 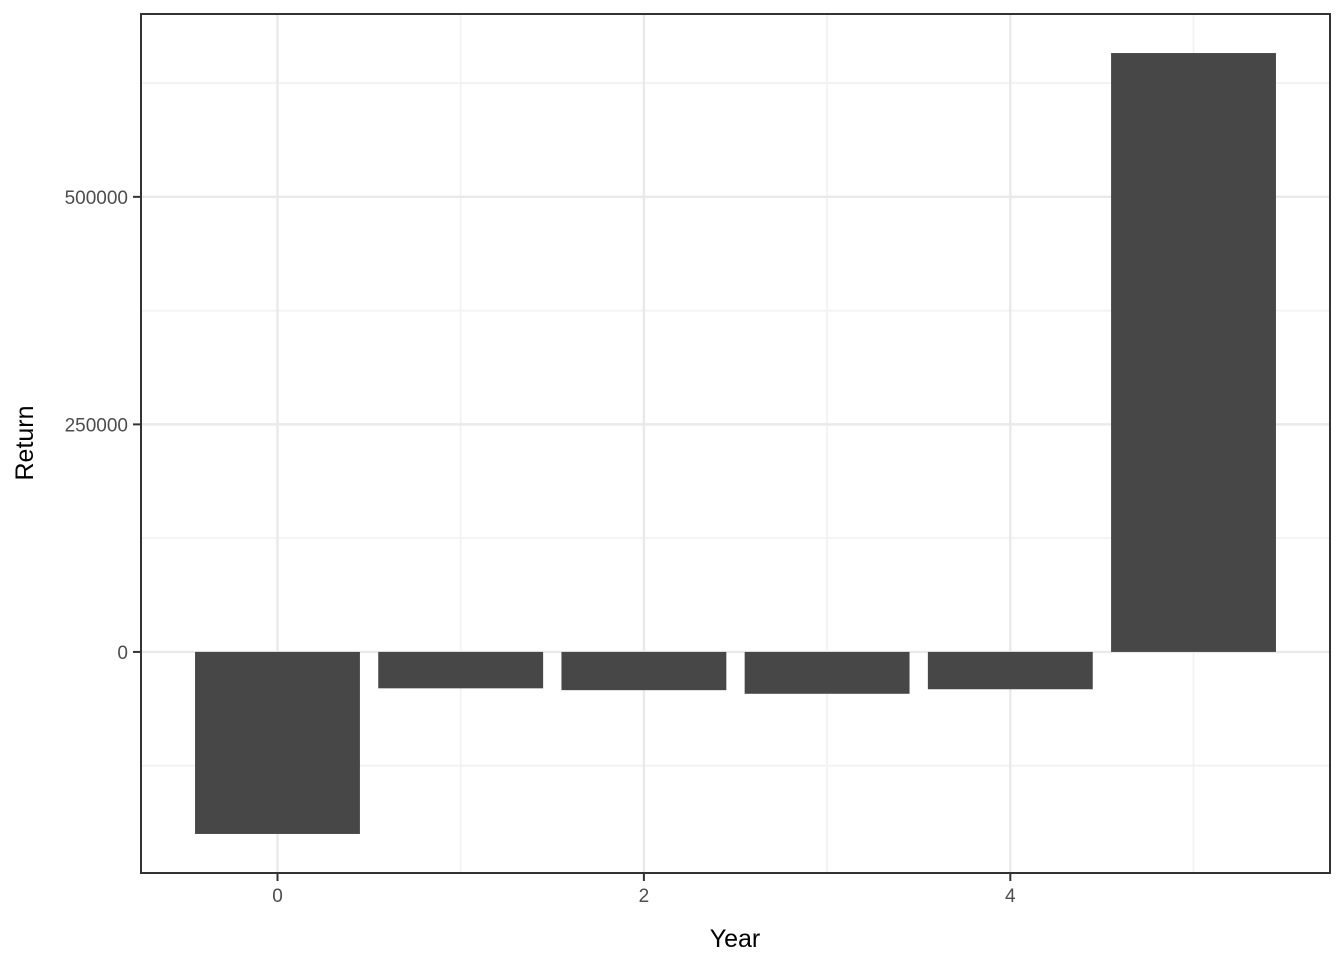 I want to click on x-tick-label: 4, so click(x=1010, y=896).